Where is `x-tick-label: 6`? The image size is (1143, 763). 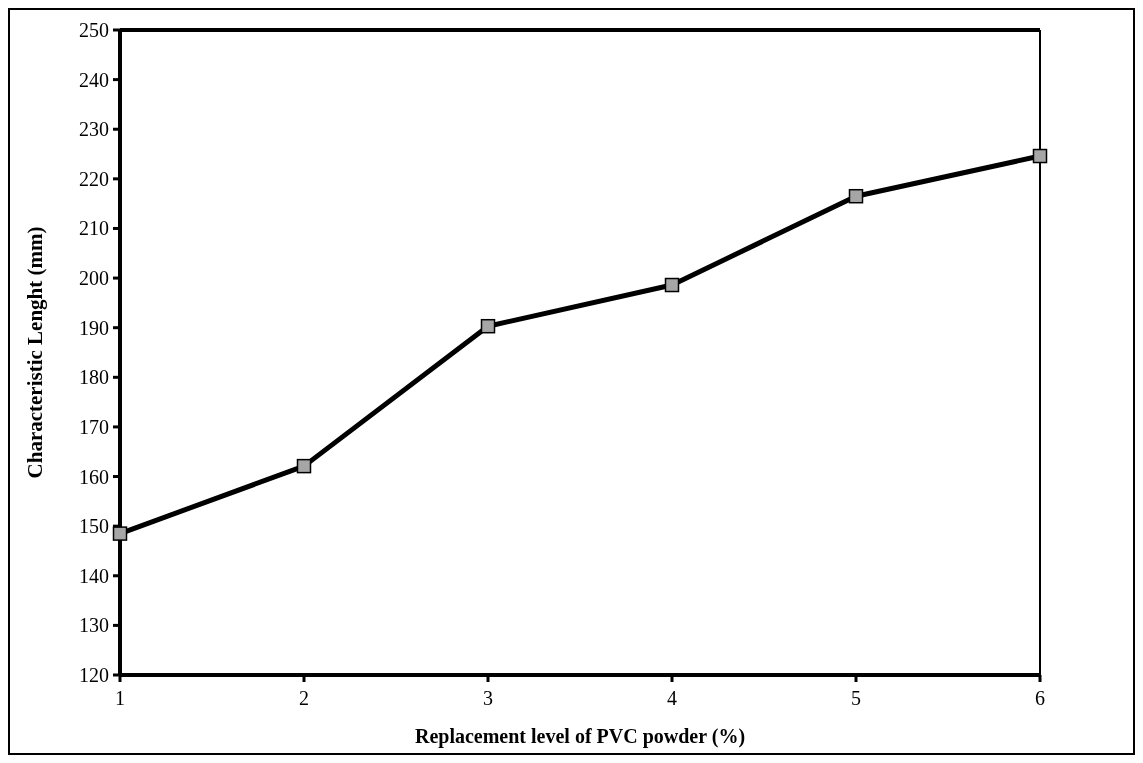
x-tick-label: 6 is located at coordinates (1040, 698).